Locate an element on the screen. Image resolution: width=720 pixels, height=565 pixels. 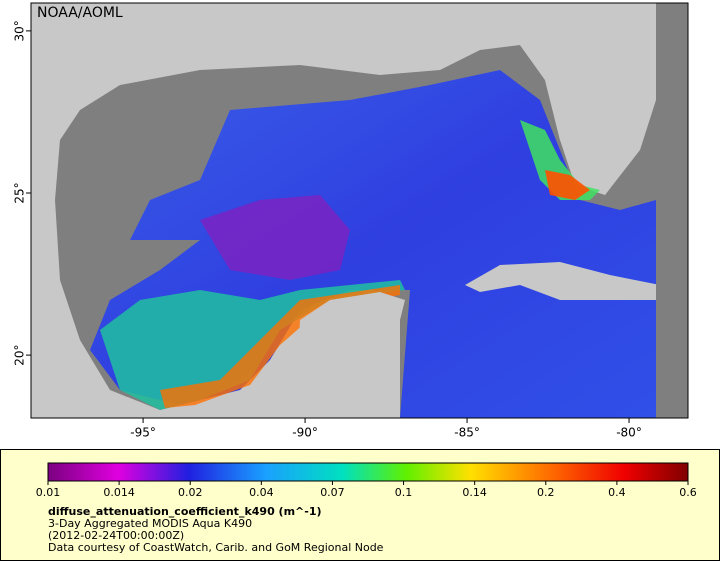
credit: NOAA/AOML is located at coordinates (80, 13).